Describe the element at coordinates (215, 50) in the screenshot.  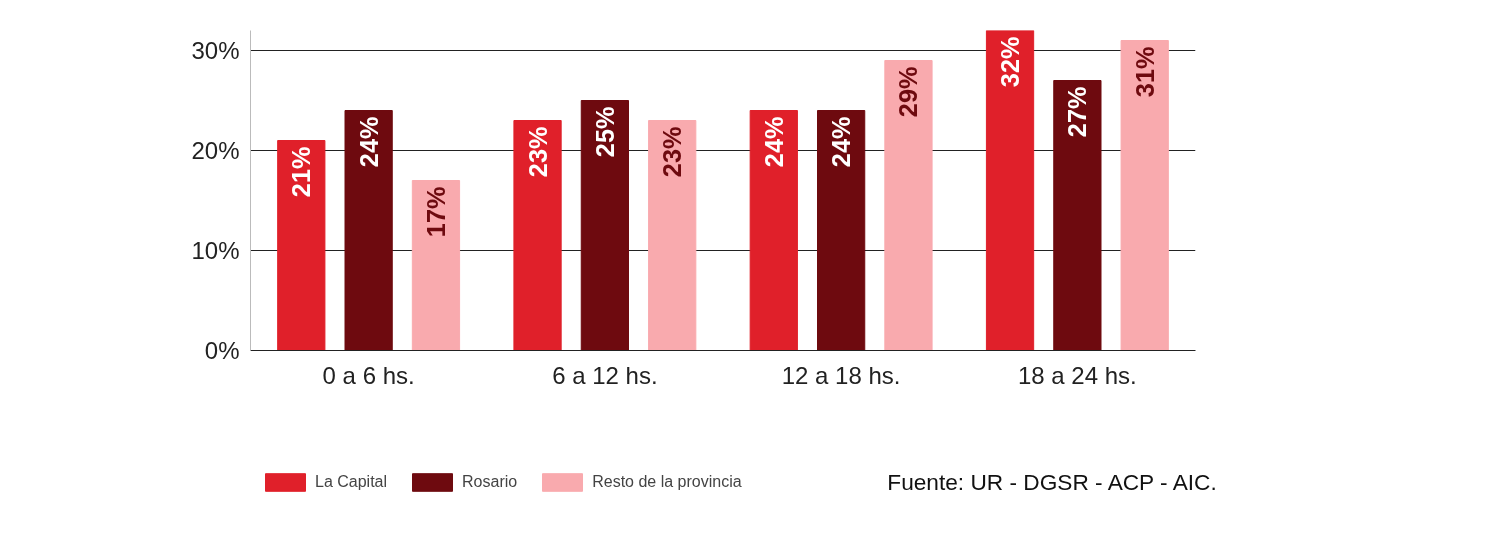
I see `y-tick-label: 30%` at that location.